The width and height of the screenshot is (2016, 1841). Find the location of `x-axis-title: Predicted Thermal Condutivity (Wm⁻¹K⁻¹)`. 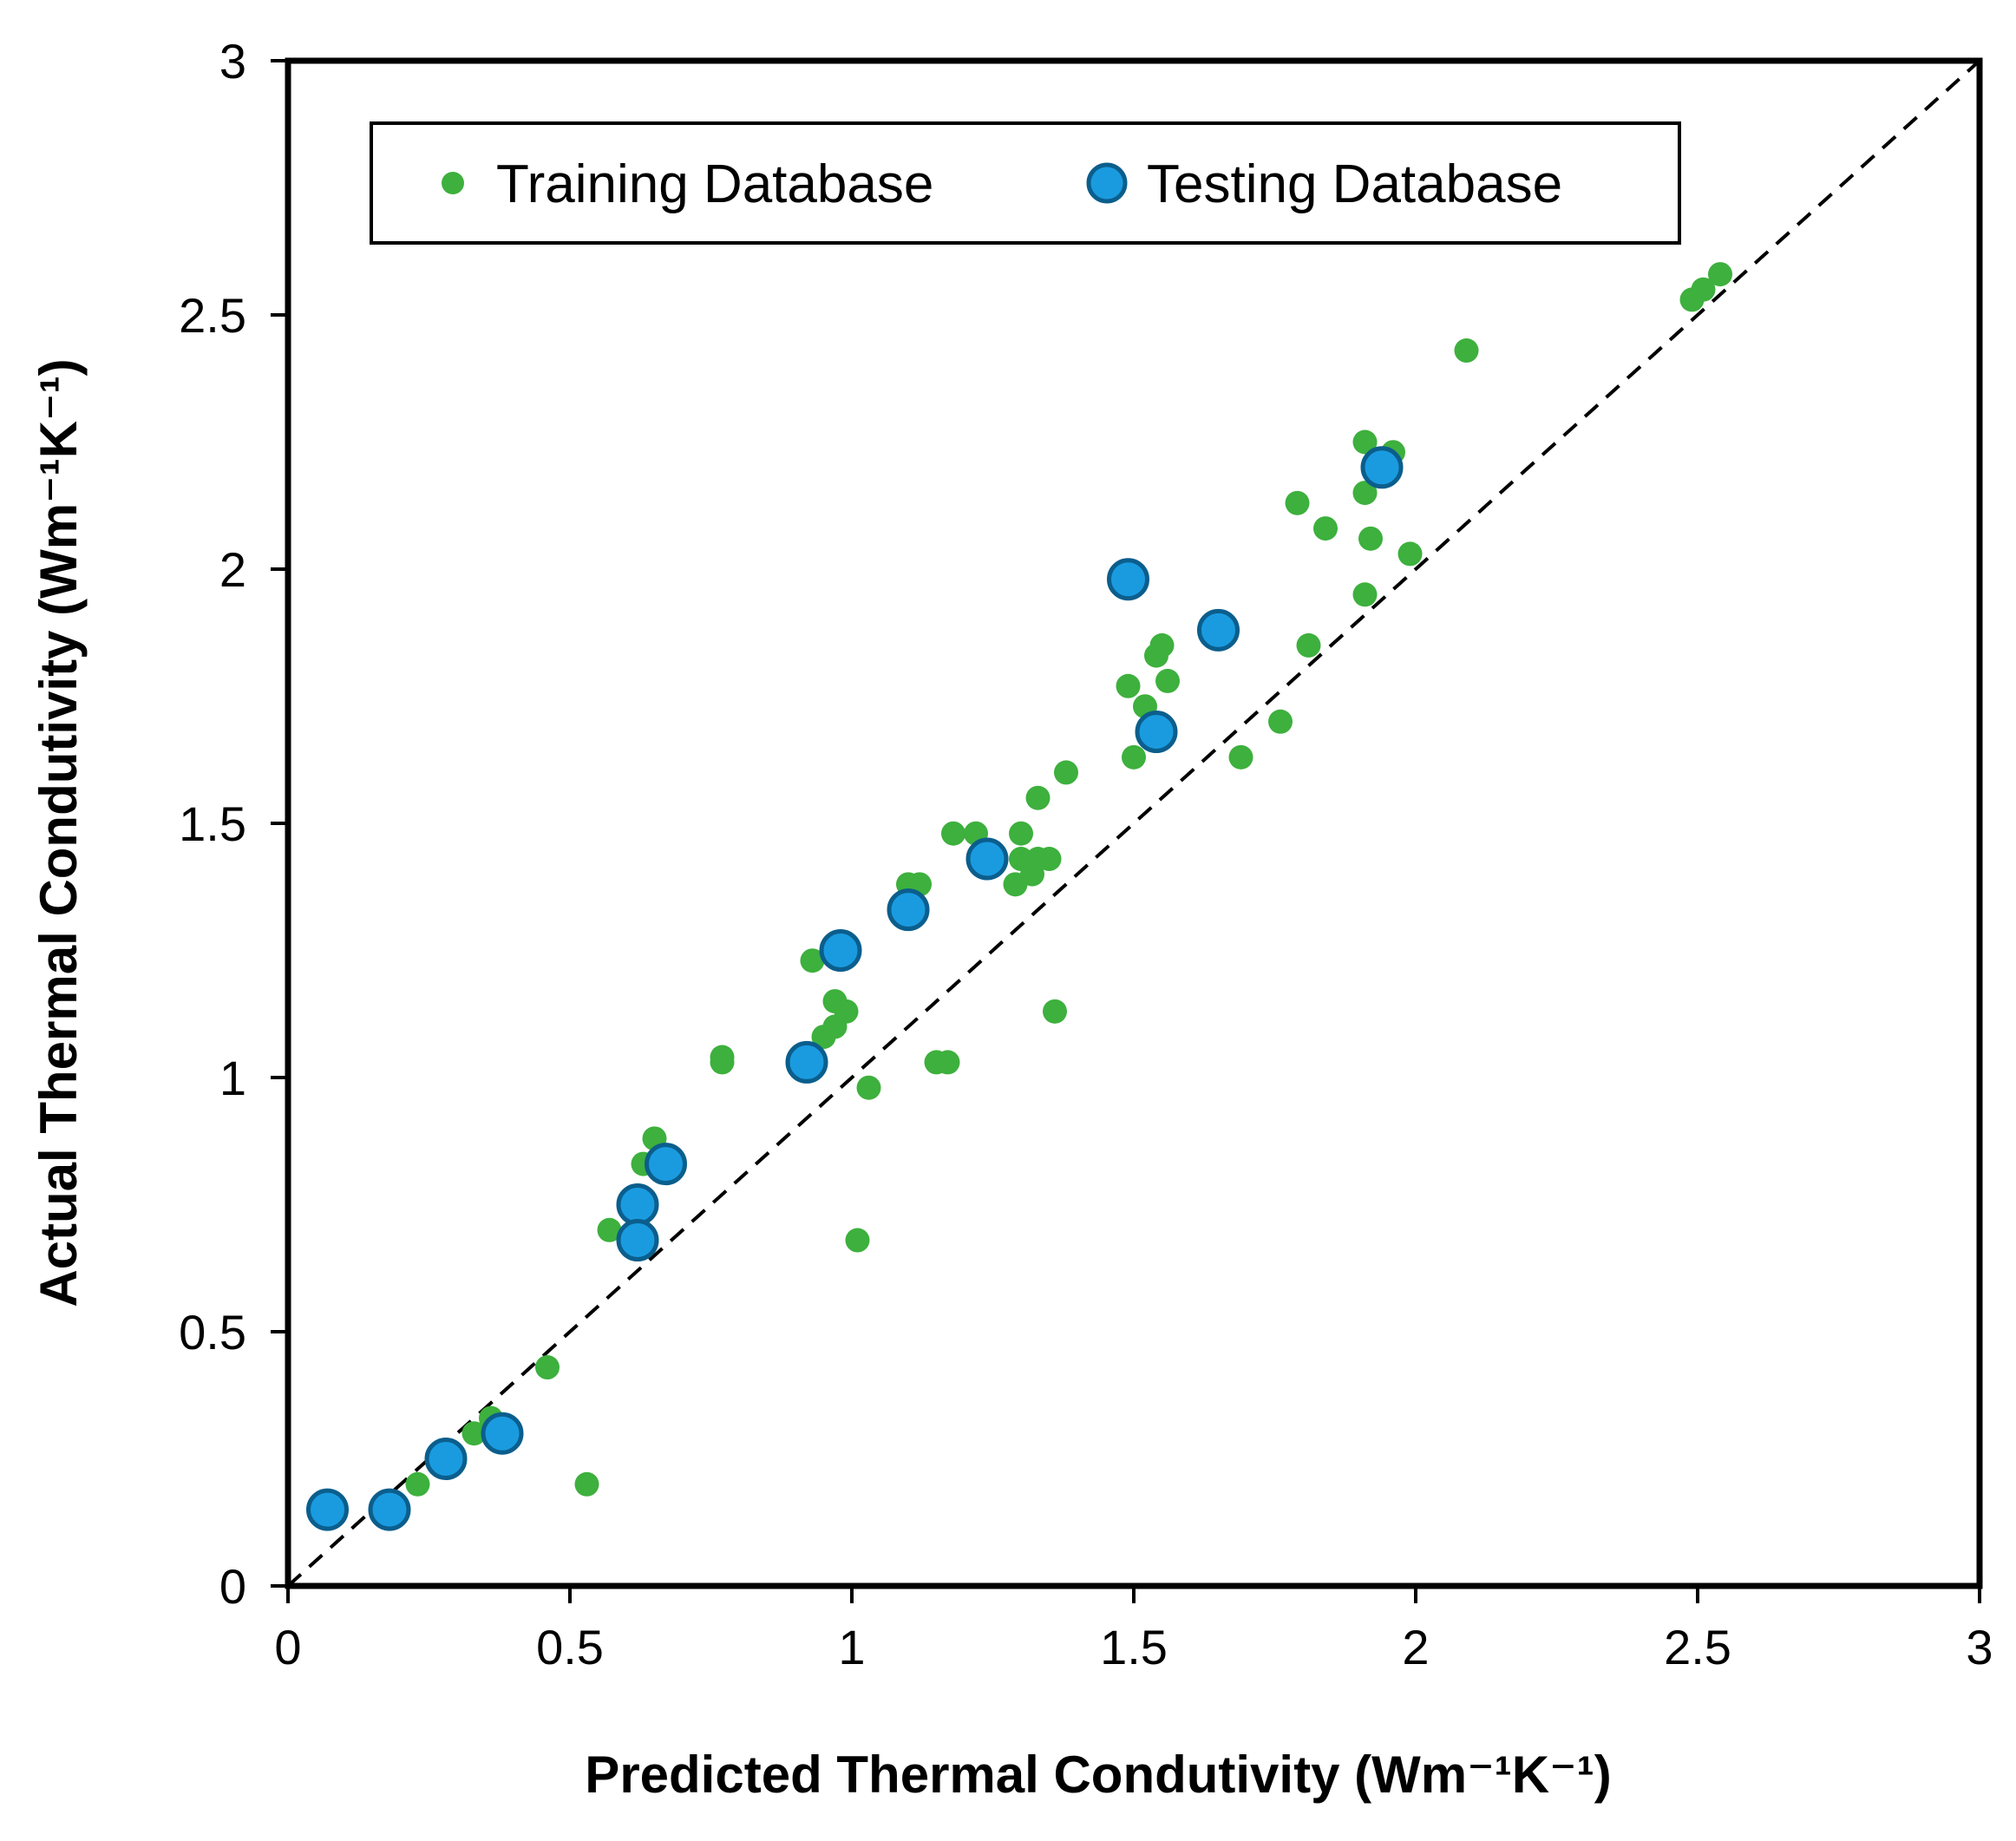

x-axis-title: Predicted Thermal Condutivity (Wm⁻¹K⁻¹) is located at coordinates (1098, 1775).